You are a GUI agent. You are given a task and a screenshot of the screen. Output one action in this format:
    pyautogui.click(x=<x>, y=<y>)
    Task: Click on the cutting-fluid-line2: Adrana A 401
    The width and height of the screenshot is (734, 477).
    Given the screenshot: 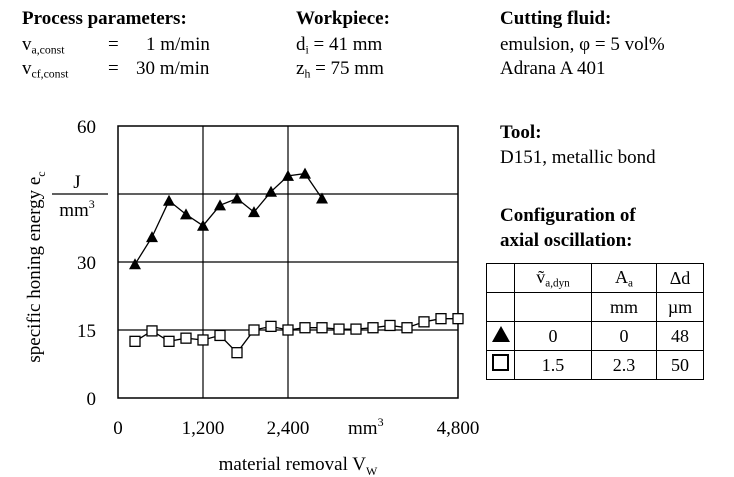 What is the action you would take?
    pyautogui.click(x=553, y=68)
    